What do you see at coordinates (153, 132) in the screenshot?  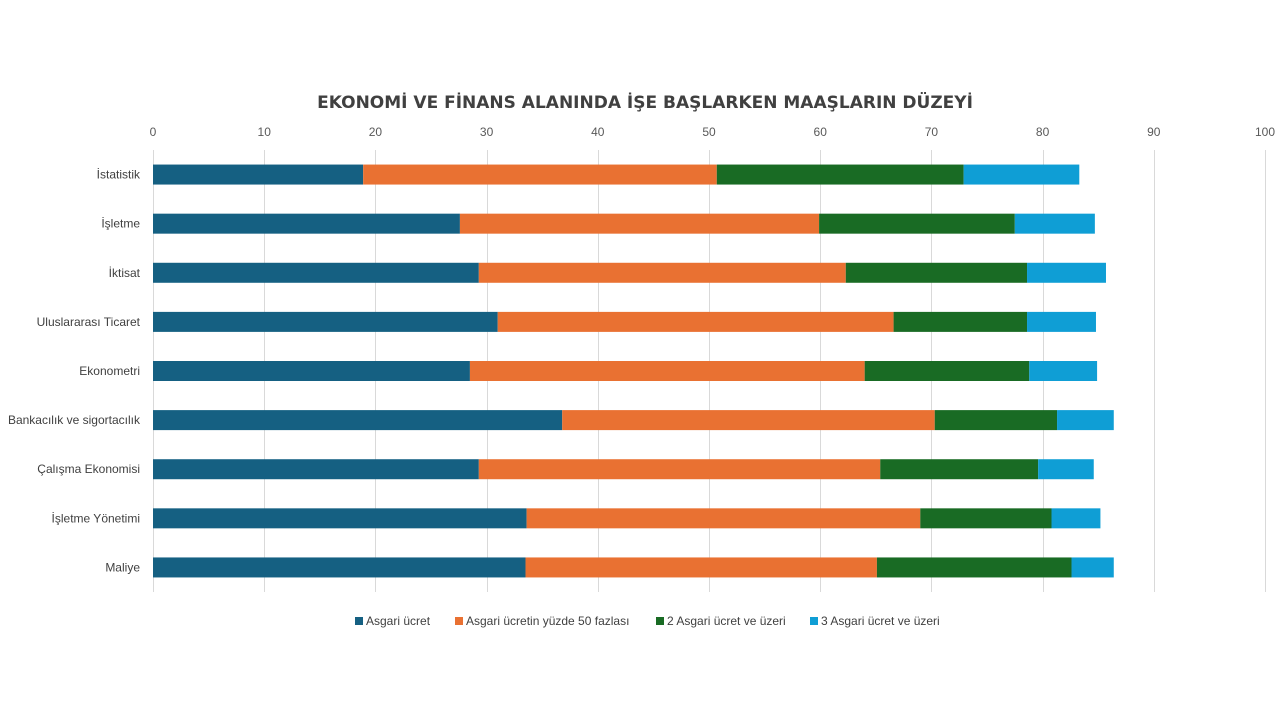 I see `tick-label: 0` at bounding box center [153, 132].